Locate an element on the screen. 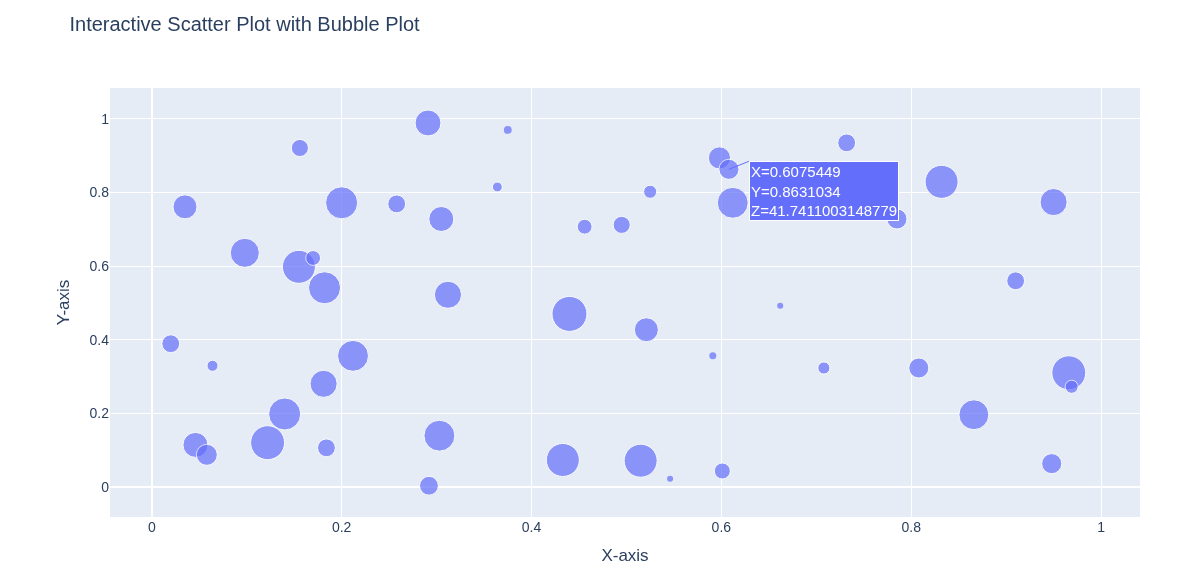  y-tick-label: 0.6 is located at coordinates (99, 265).